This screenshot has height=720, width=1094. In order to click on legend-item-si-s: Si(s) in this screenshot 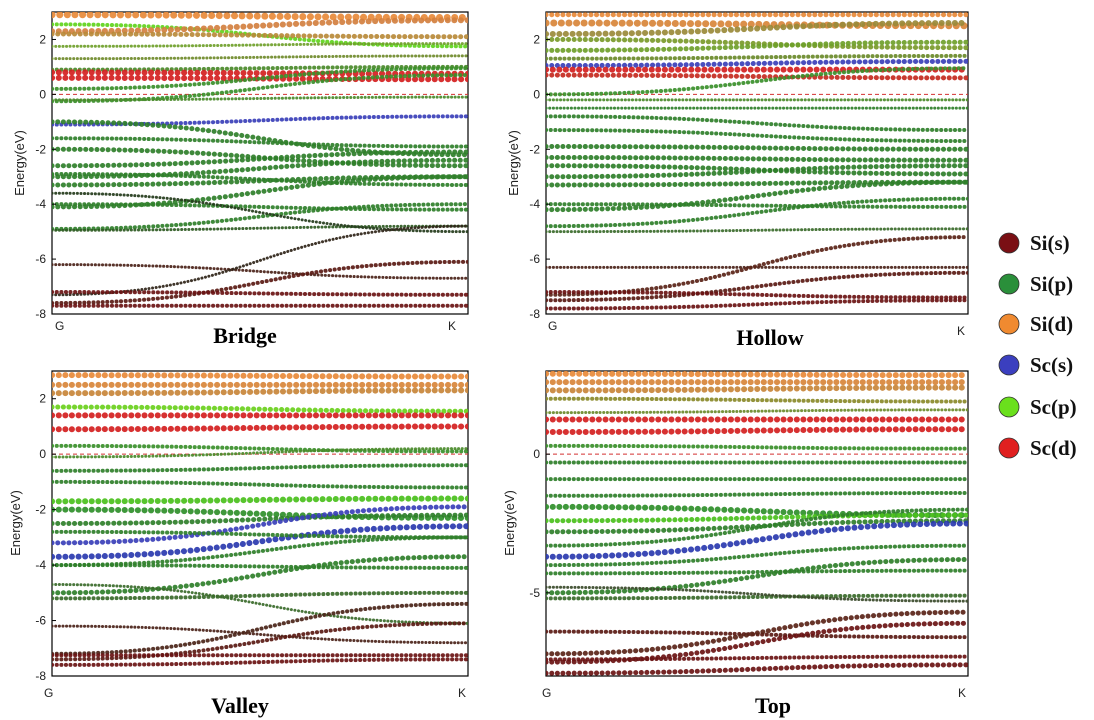, I will do `click(1034, 243)`.